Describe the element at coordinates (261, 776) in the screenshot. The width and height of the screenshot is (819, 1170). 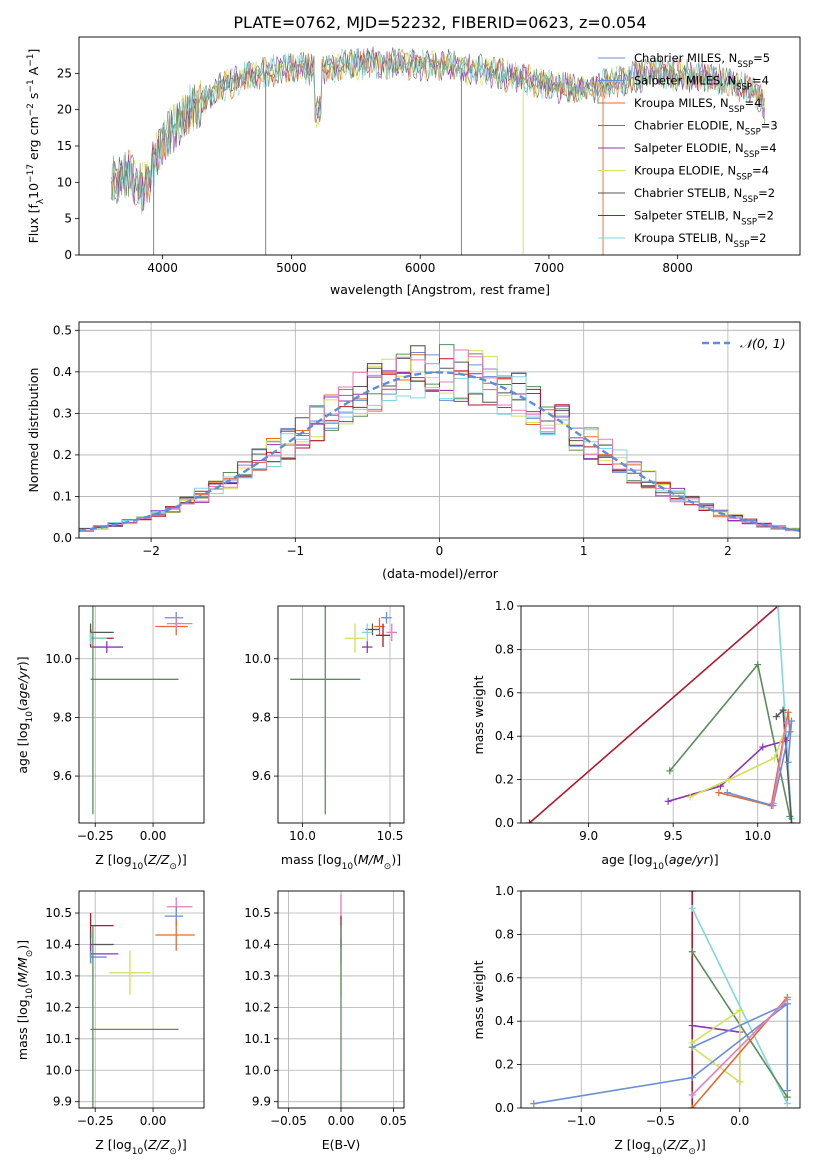
I see `y-tick-label: 9.6` at that location.